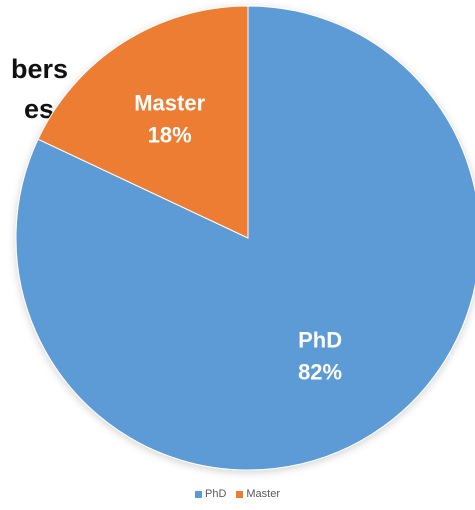 This screenshot has width=475, height=510. I want to click on slice-label-phd: PhD, so click(320, 340).